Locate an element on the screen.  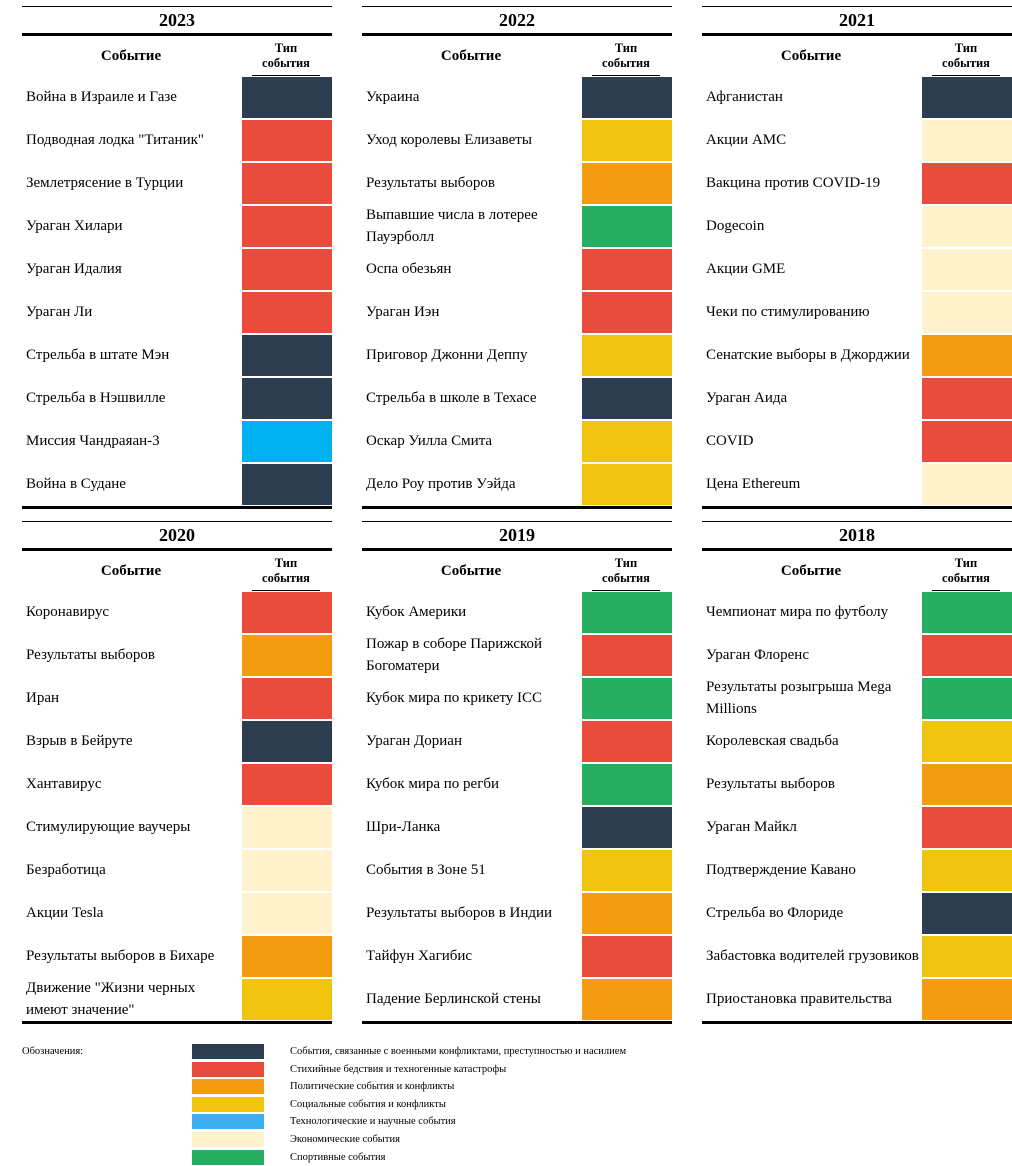
year-header: 2023 is located at coordinates (177, 21).